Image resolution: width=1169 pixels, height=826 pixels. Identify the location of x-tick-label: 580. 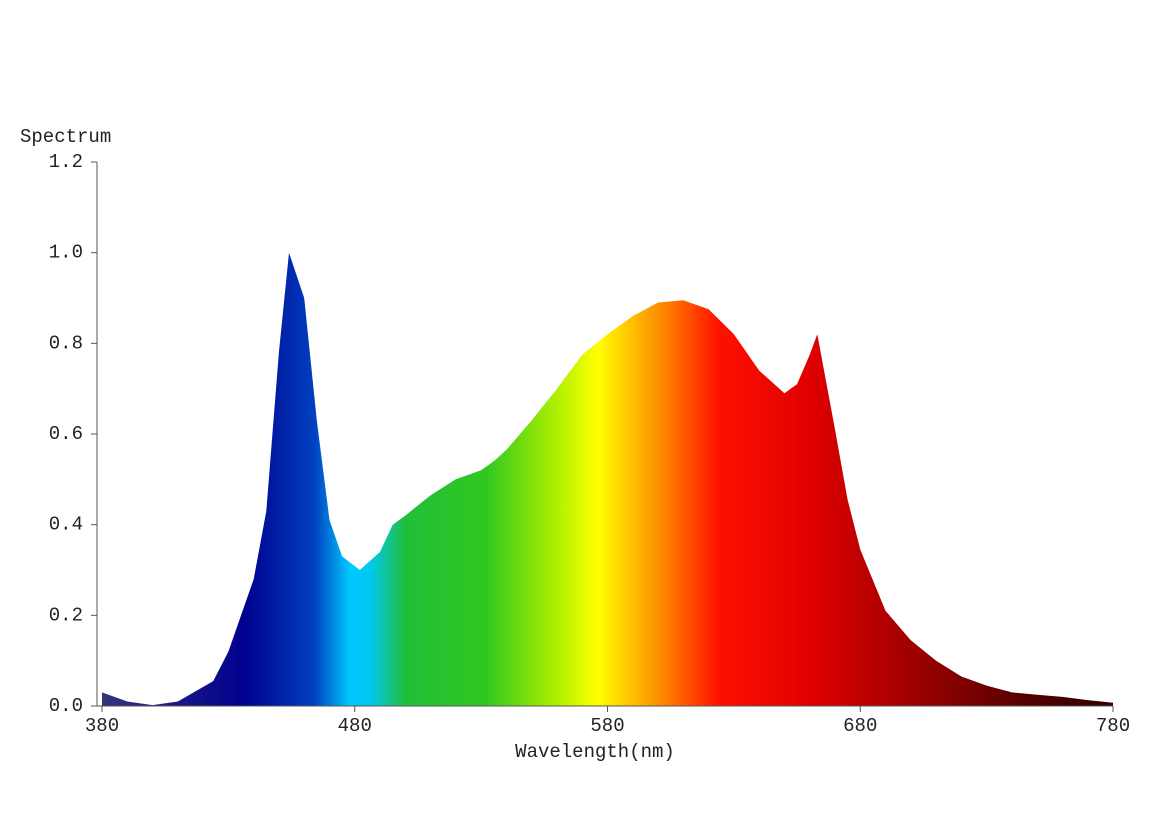
(607, 726).